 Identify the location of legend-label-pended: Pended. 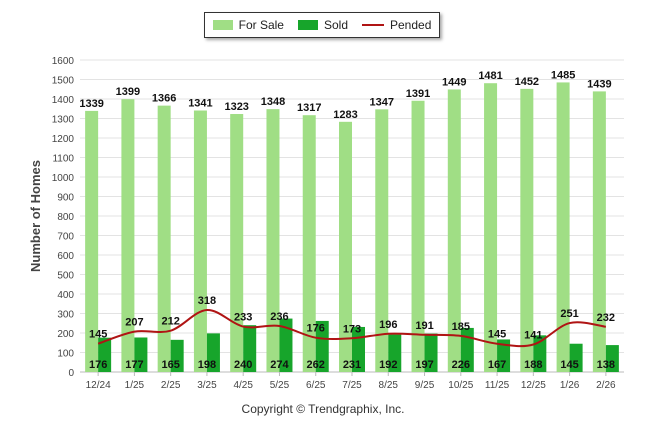
(411, 25).